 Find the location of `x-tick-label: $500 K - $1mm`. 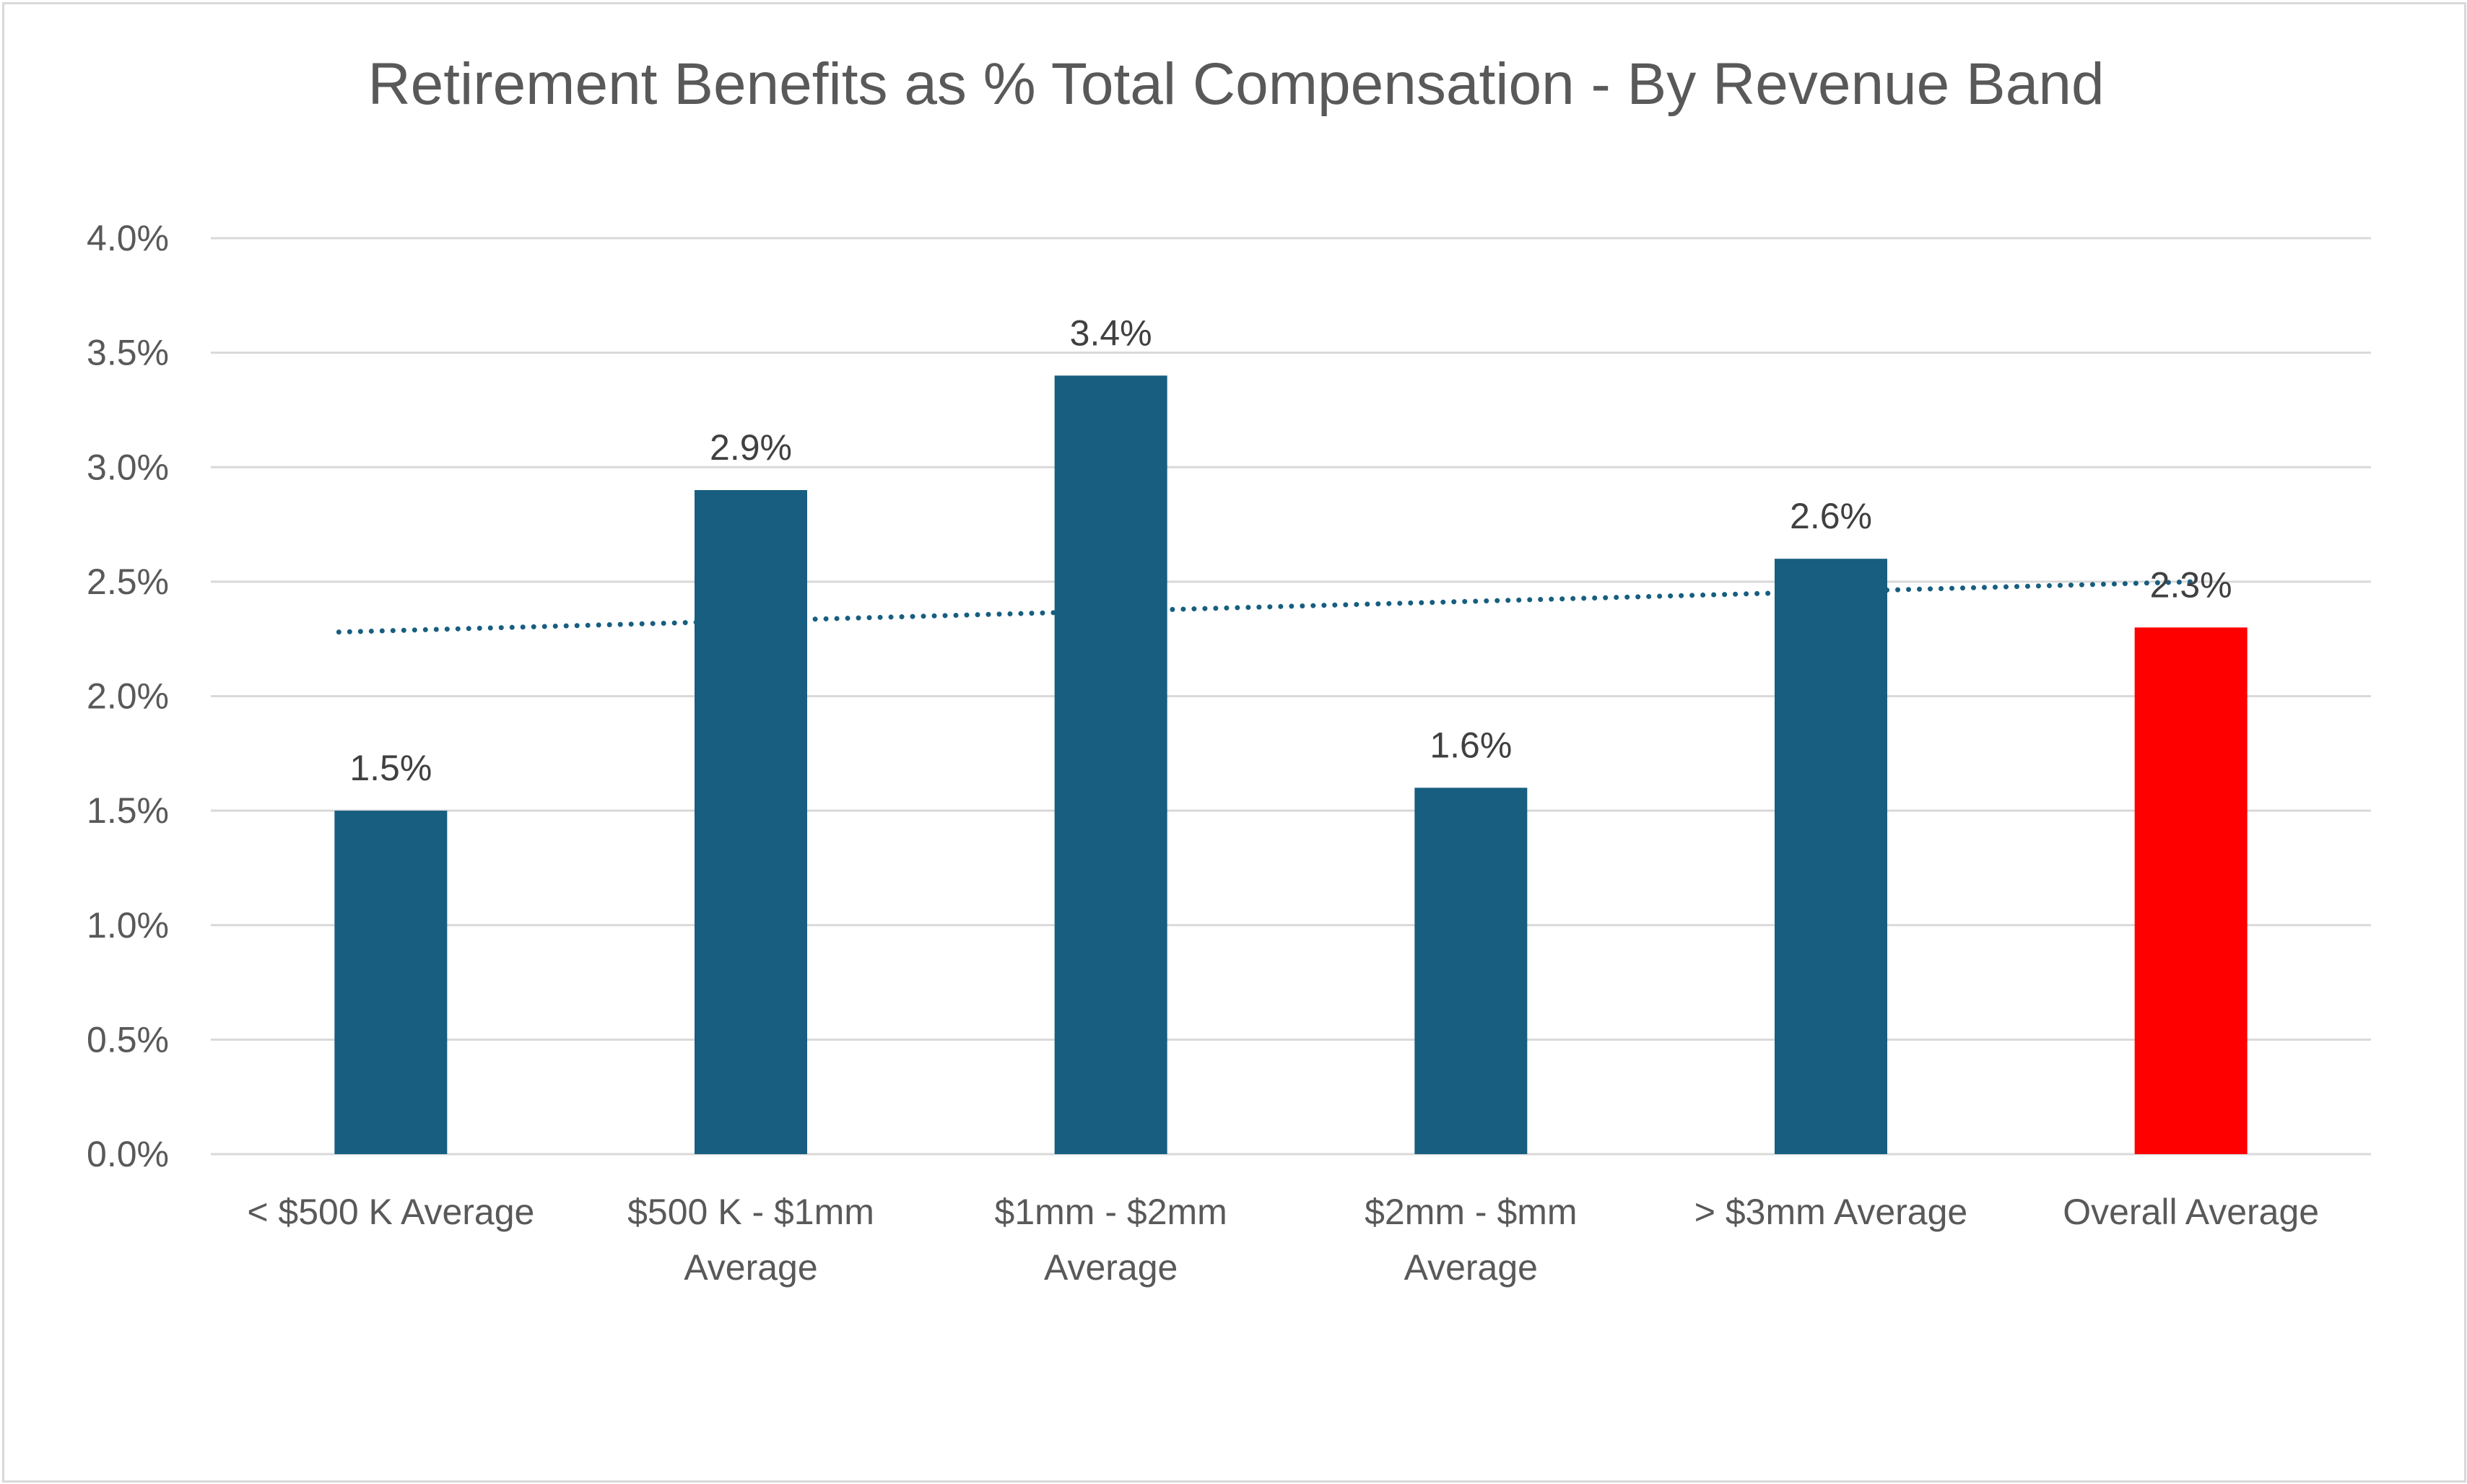

x-tick-label: $500 K - $1mm is located at coordinates (750, 1212).